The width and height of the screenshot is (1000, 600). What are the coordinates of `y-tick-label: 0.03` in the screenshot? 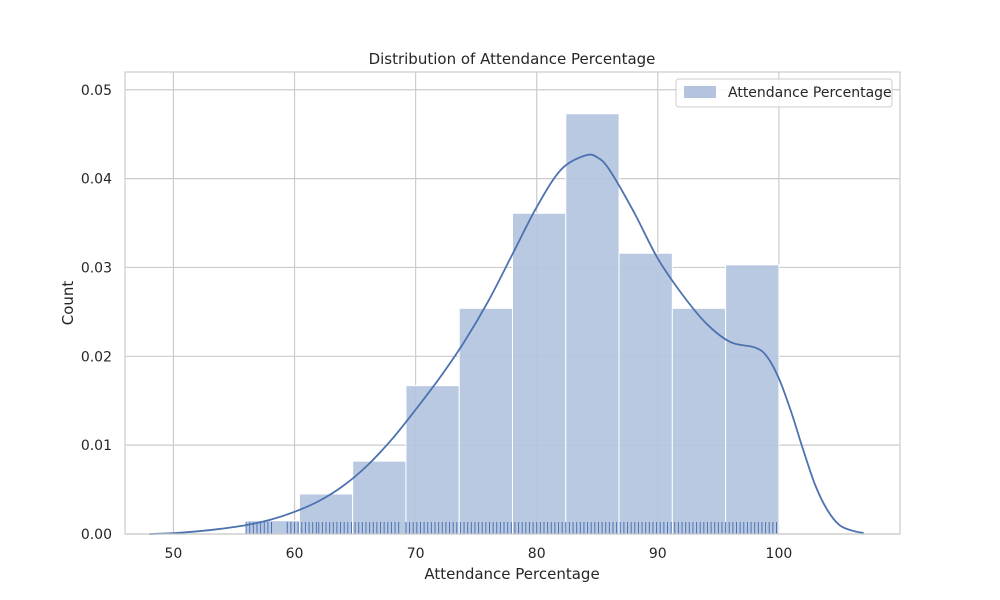 It's located at (96, 268).